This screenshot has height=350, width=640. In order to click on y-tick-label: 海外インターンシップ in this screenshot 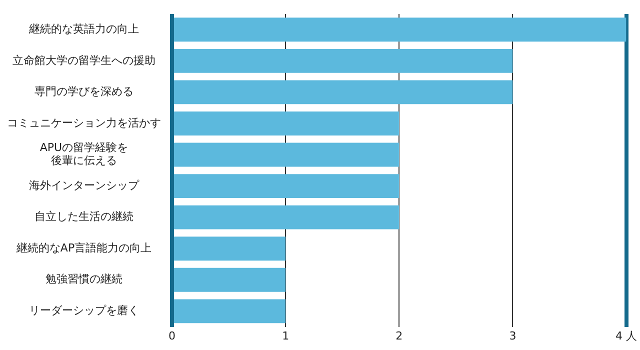, I will do `click(84, 185)`.